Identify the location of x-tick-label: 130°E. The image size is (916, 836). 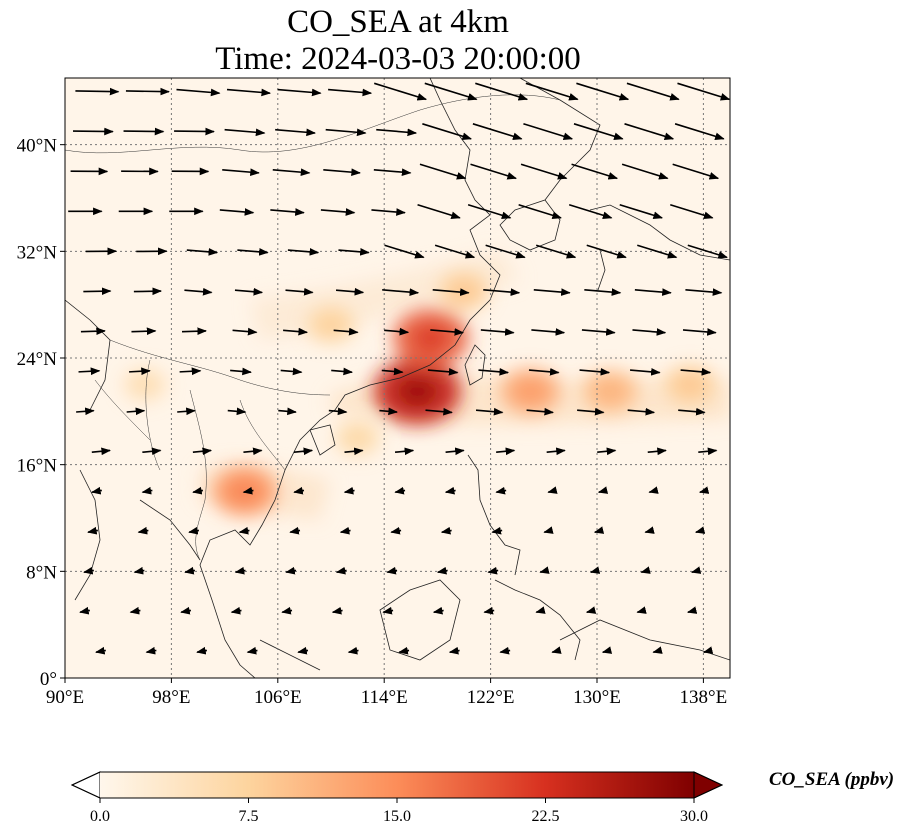
(597, 697).